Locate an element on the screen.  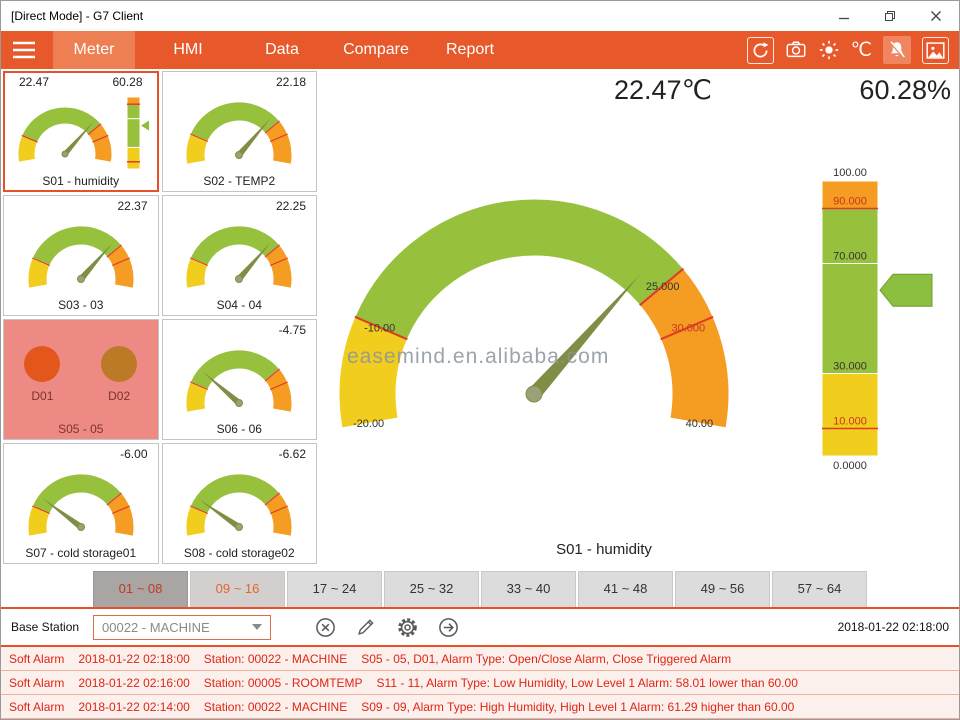
meter-card-s05: D01 D02 S05 - 05 is located at coordinates (81, 379).